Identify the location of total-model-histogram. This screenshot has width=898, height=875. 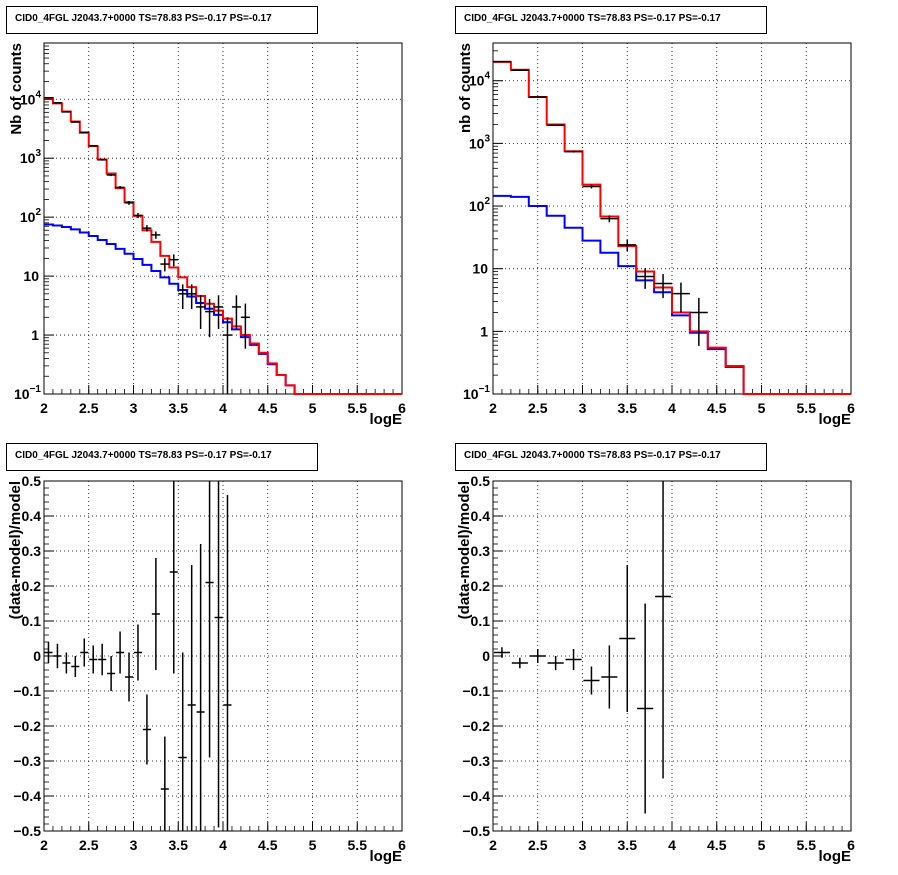
(223, 246).